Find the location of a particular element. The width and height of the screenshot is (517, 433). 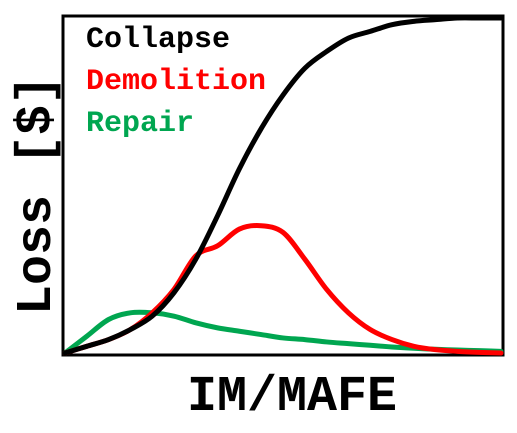

x-axis-label: IM/MAFE is located at coordinates (292, 397).